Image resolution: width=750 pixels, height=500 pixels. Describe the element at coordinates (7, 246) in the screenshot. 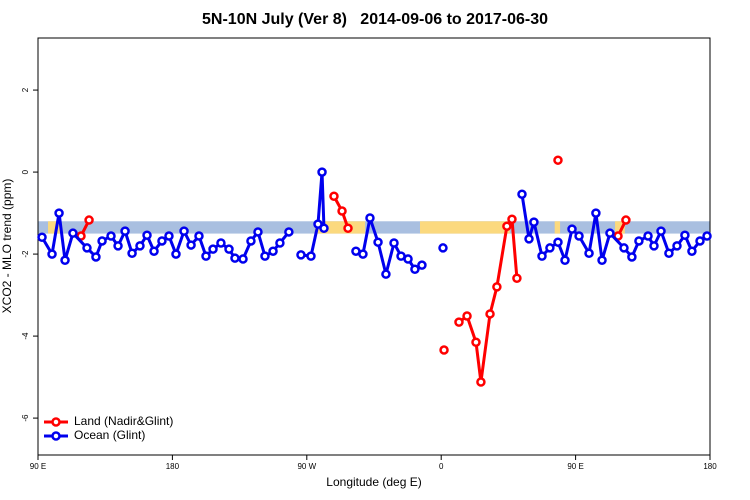

I see `y-axis-label: XCO2 - MLO trend (ppm)` at that location.